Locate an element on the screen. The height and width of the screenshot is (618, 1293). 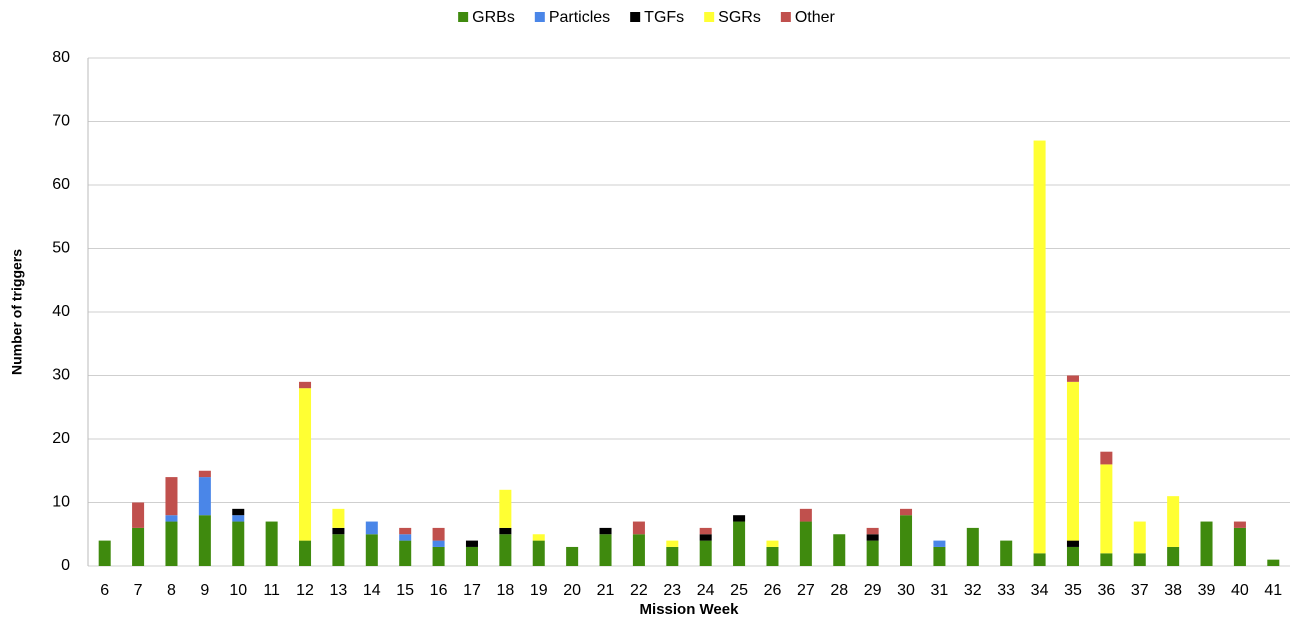
legend-label: Particles is located at coordinates (579, 17).